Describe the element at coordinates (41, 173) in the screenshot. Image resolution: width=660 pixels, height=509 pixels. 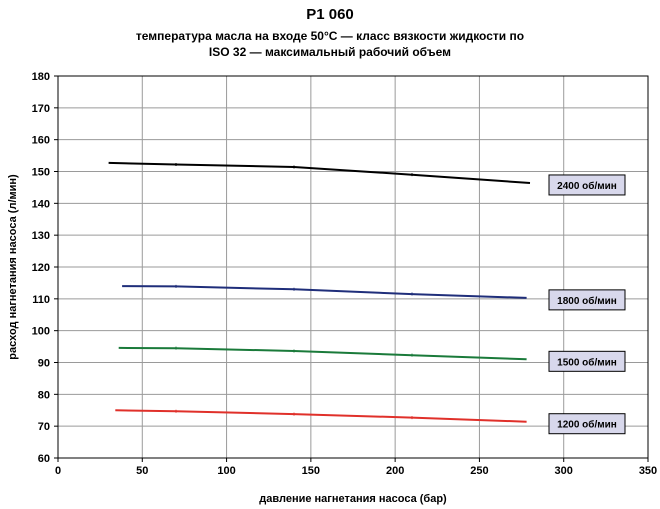
I see `y-tick-label: 150` at that location.